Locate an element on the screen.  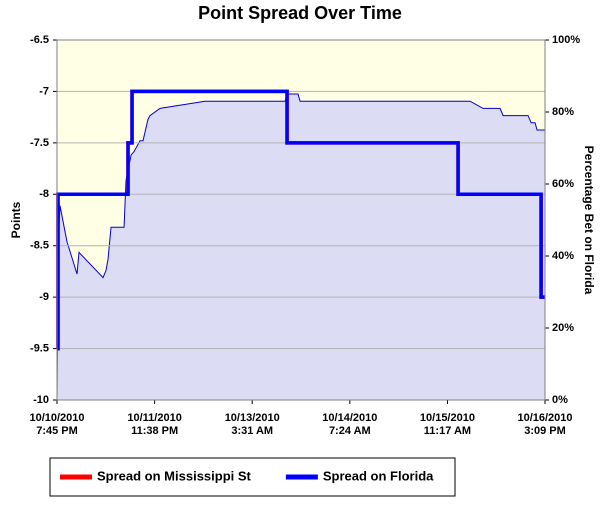
y2-tick-label: 20% is located at coordinates (563, 328).